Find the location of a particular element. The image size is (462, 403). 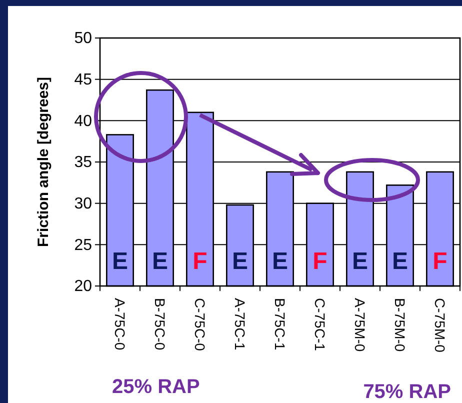

x-tick-label: A-75C-1 is located at coordinates (240, 324).